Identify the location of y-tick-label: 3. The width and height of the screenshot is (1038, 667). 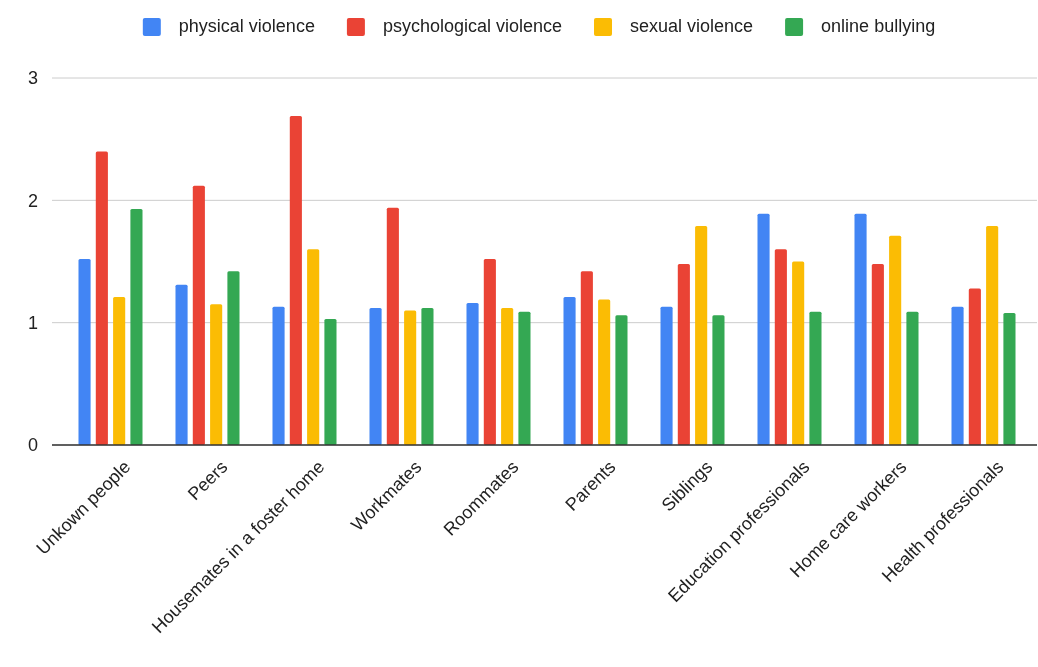
(32, 78).